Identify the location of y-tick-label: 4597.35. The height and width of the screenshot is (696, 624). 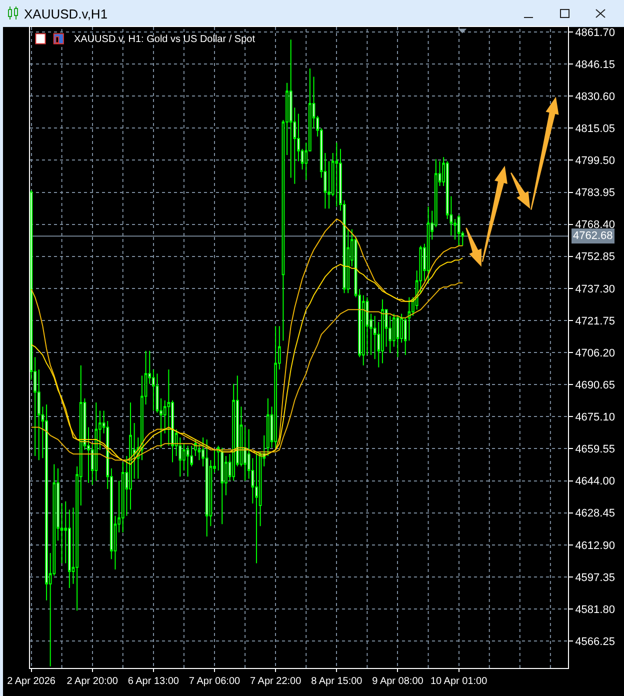
(595, 578).